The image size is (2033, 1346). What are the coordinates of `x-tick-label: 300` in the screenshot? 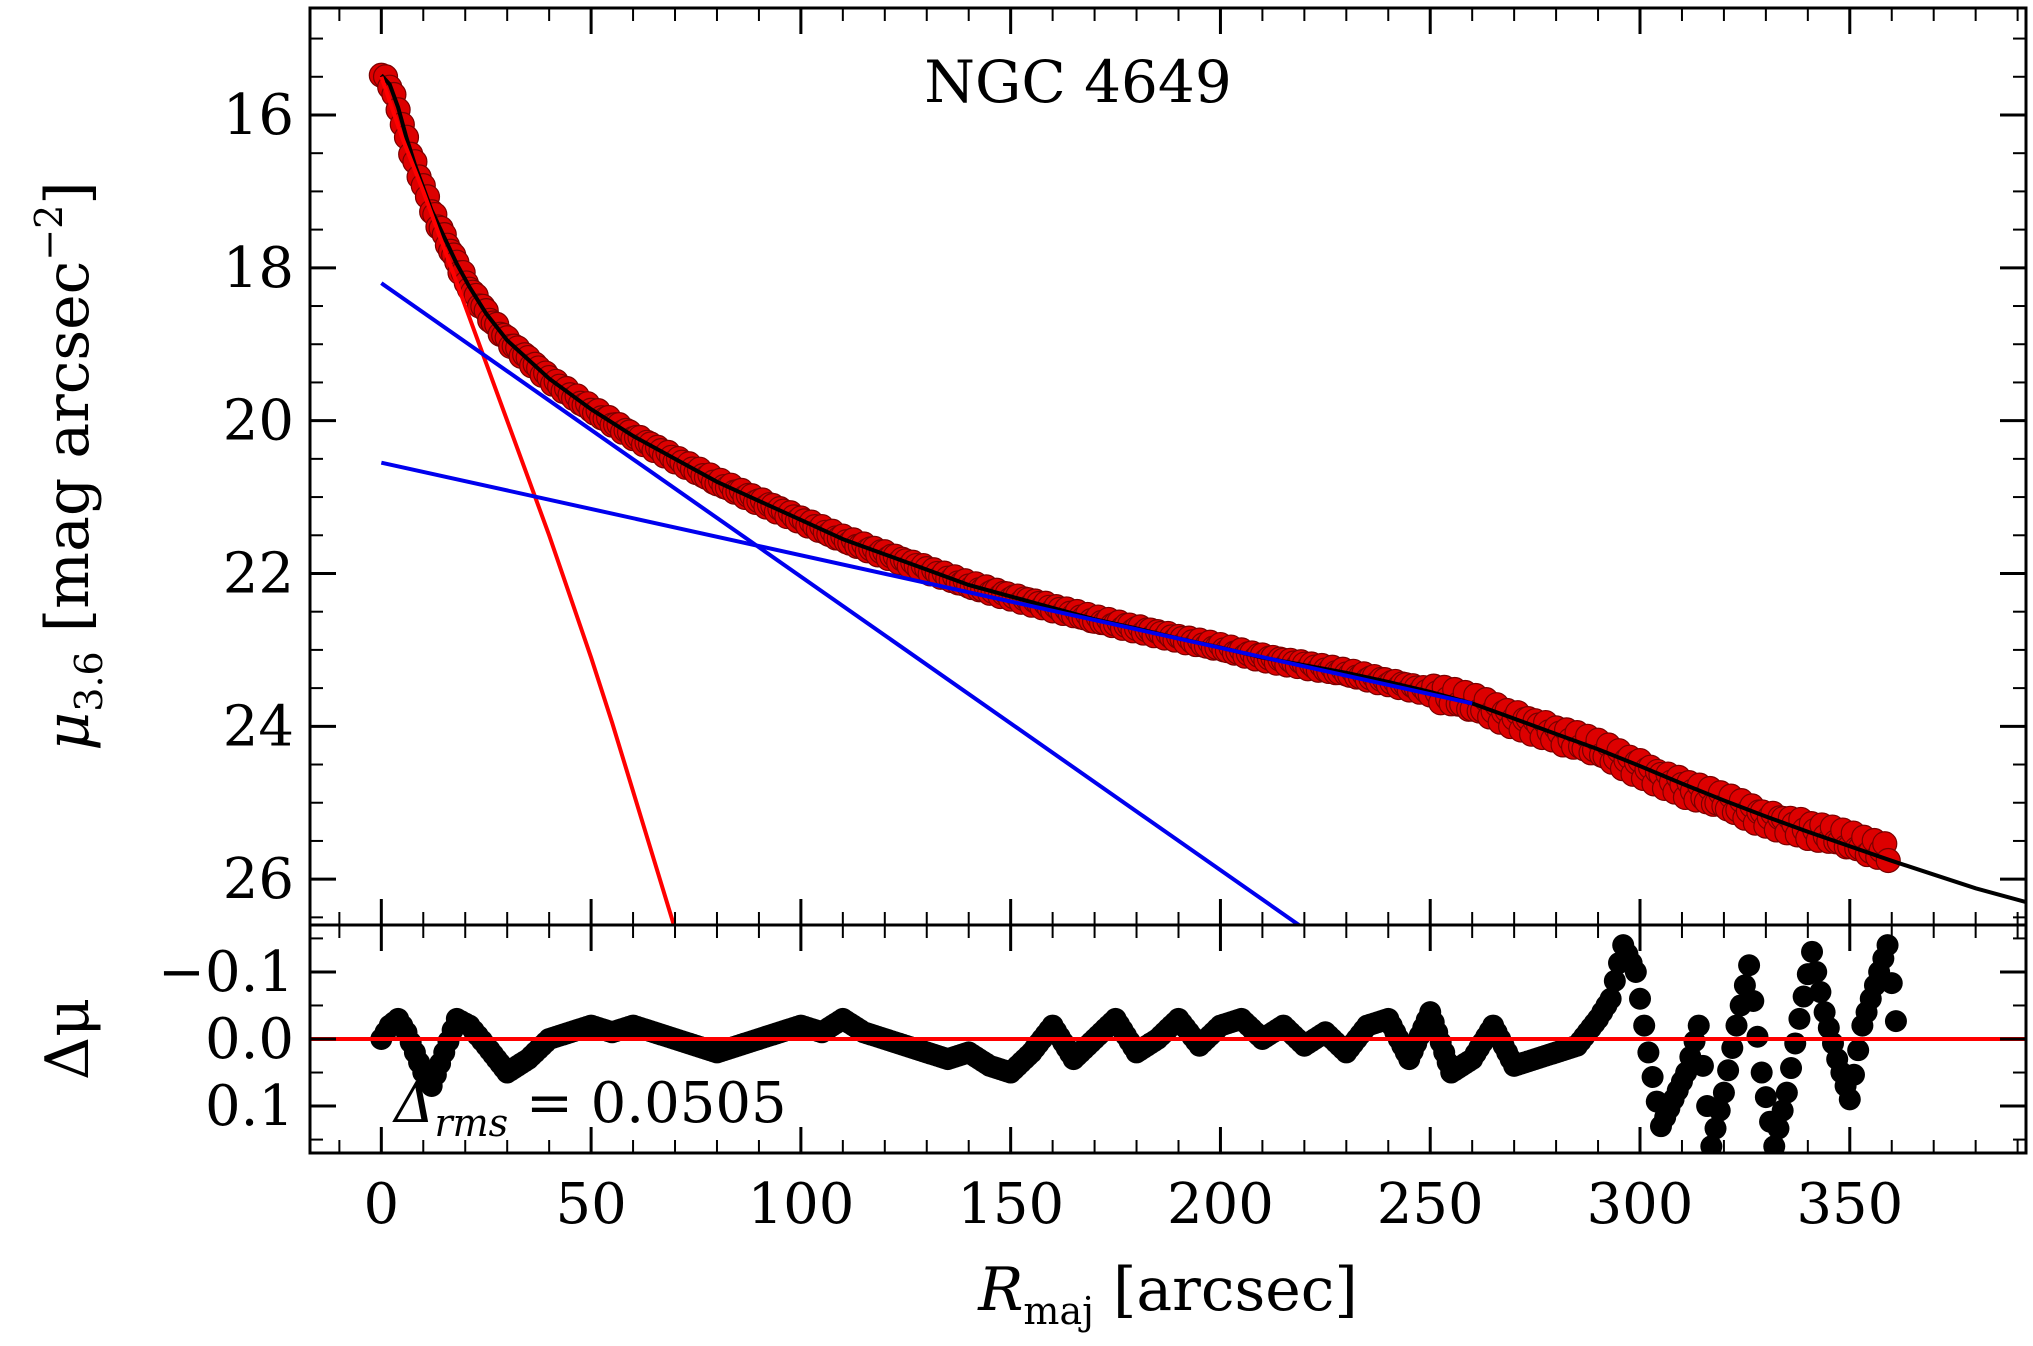 It's located at (1640, 1204).